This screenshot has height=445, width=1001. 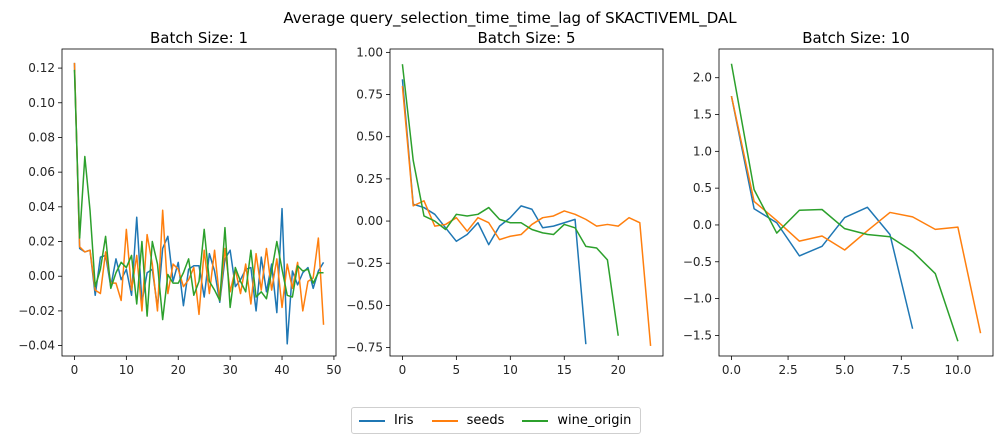 I want to click on x-tick-label: 10.0, so click(x=958, y=370).